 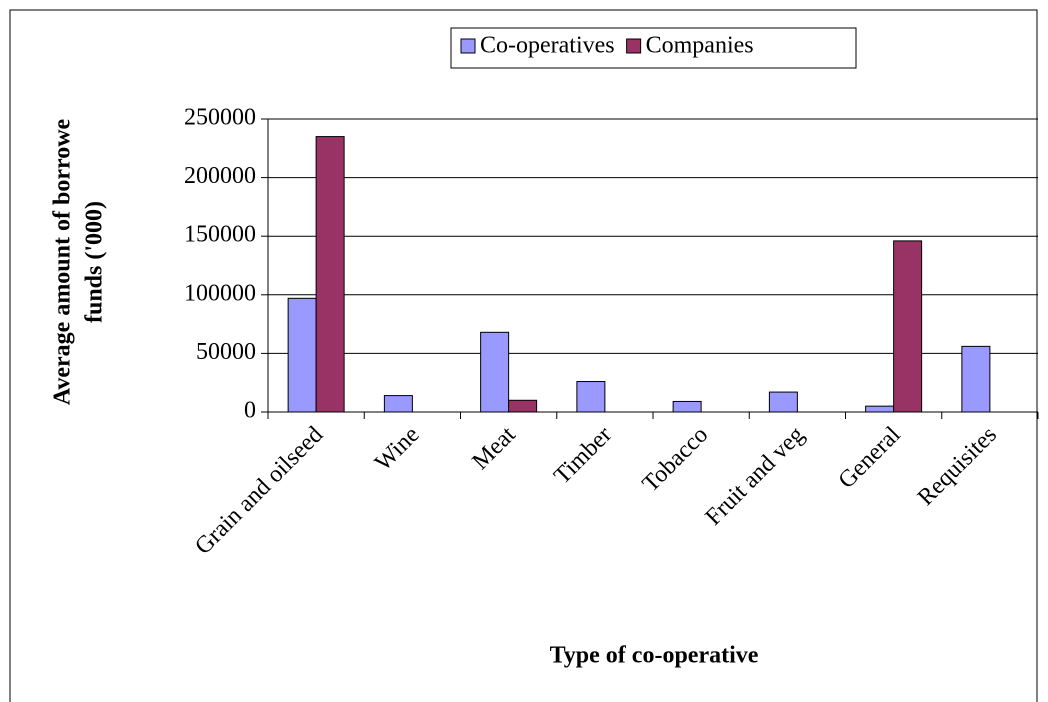 I want to click on legend-label: Co-operatives, so click(x=547, y=46).